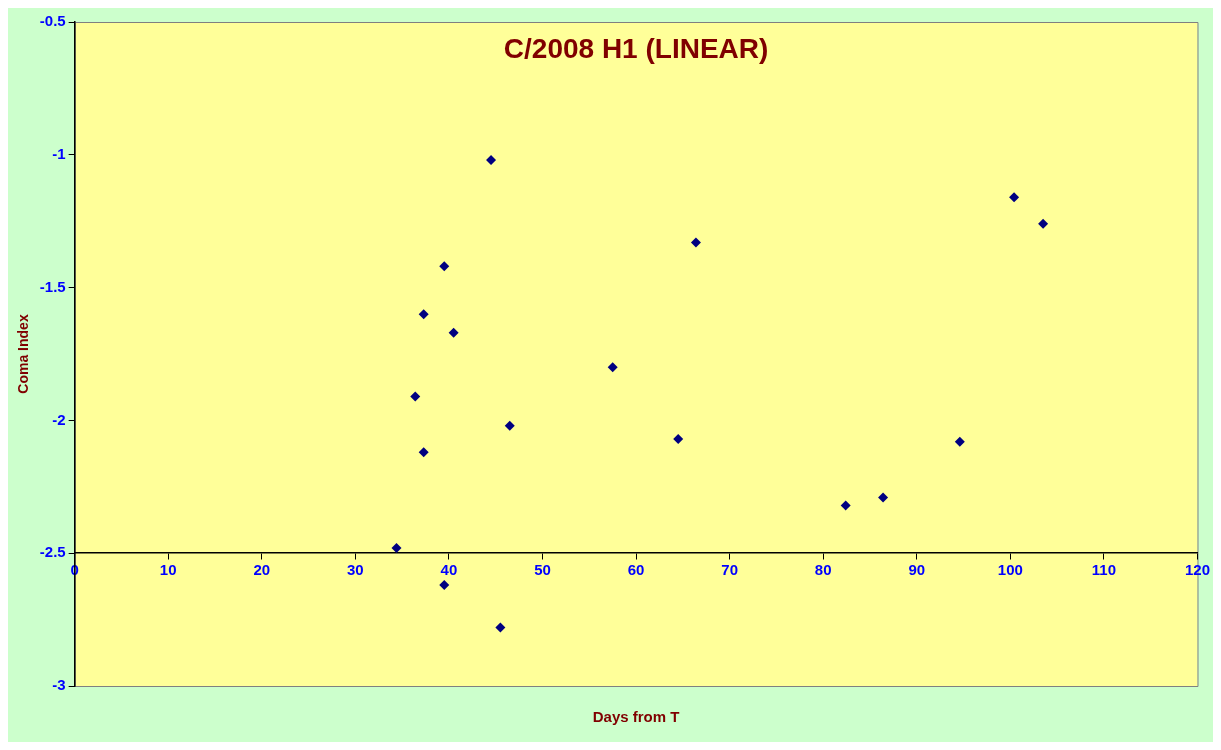  What do you see at coordinates (168, 570) in the screenshot?
I see `x-tick-label: 10` at bounding box center [168, 570].